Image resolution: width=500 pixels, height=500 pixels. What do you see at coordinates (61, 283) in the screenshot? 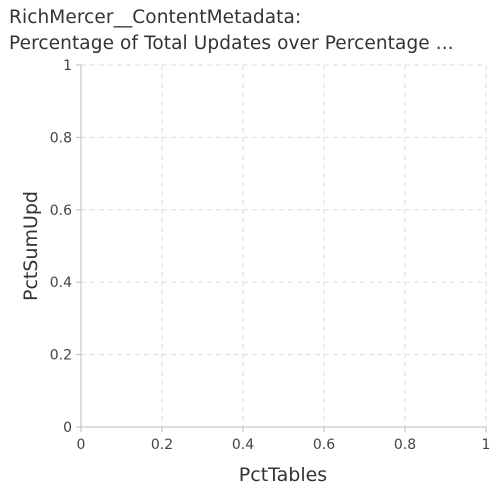
I see `y-tick-label: 0.4` at bounding box center [61, 283].